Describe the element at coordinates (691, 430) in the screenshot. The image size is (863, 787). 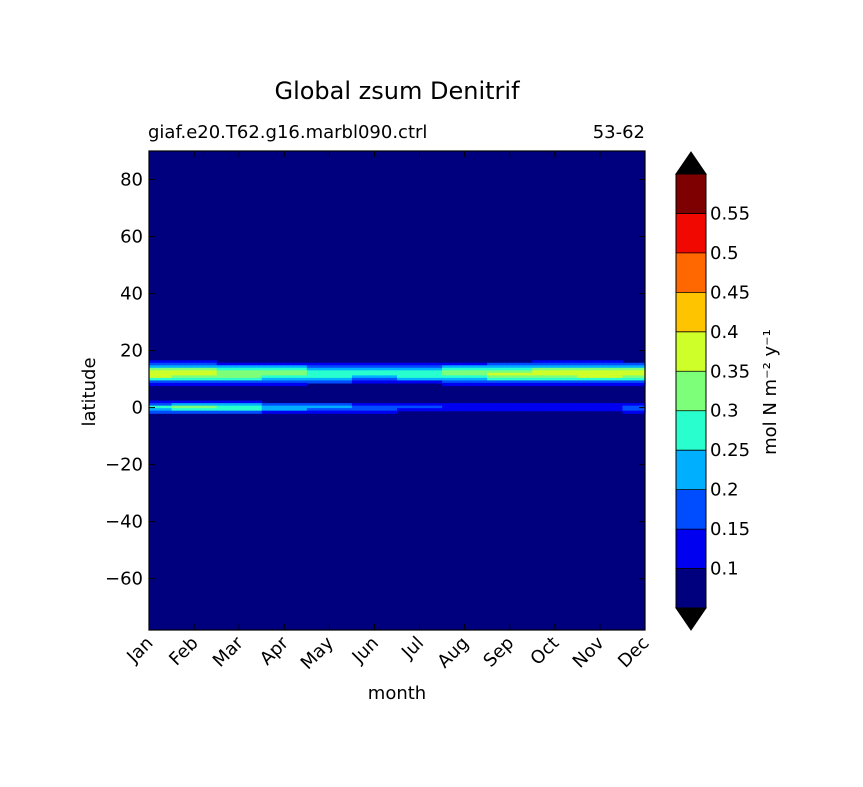
I see `colorbar-swatch` at that location.